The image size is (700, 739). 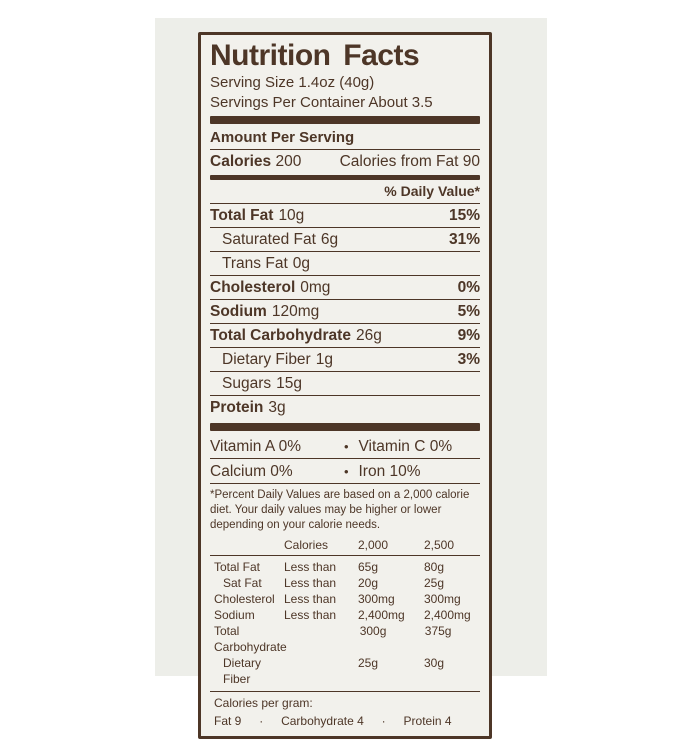 What do you see at coordinates (337, 598) in the screenshot?
I see `table-row-cholesterol: Cholesterol Less than 300mg 300mg` at bounding box center [337, 598].